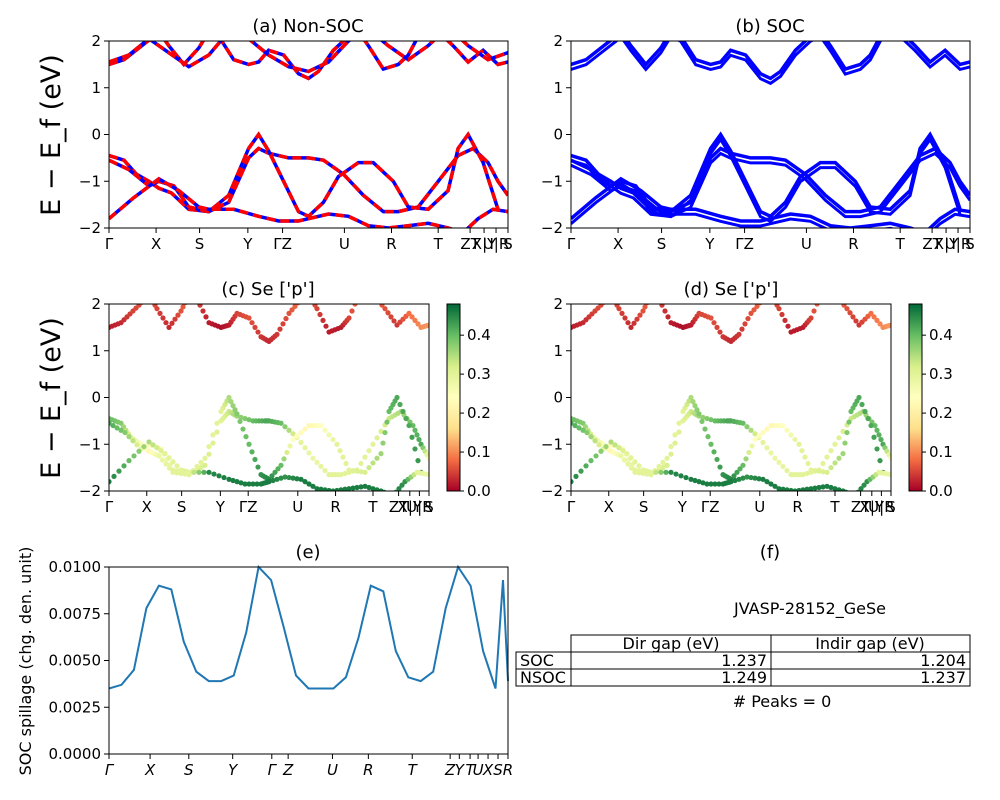  Describe the element at coordinates (870, 677) in the screenshot. I see `table-row-nsoc-indir-cell` at that location.